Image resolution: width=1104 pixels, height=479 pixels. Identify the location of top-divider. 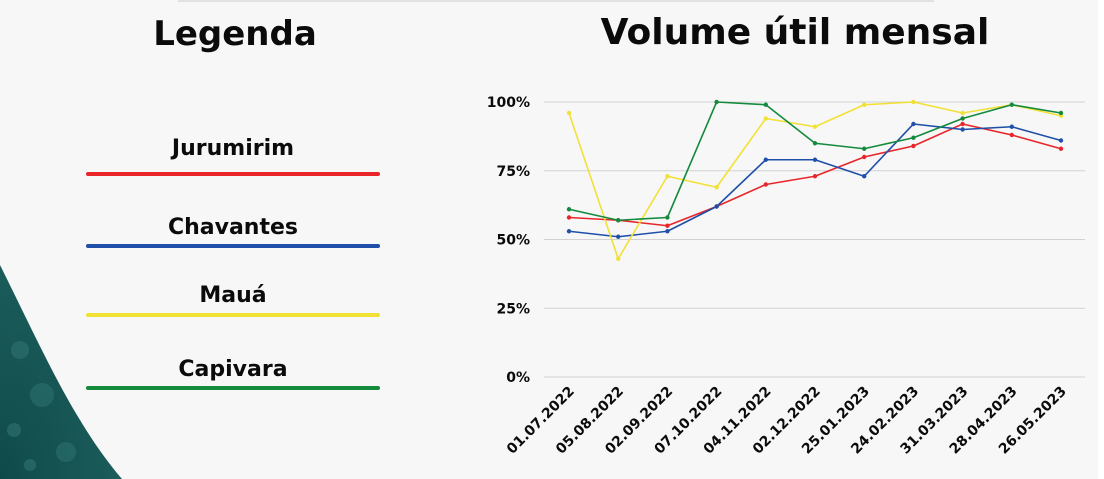
(556, 1).